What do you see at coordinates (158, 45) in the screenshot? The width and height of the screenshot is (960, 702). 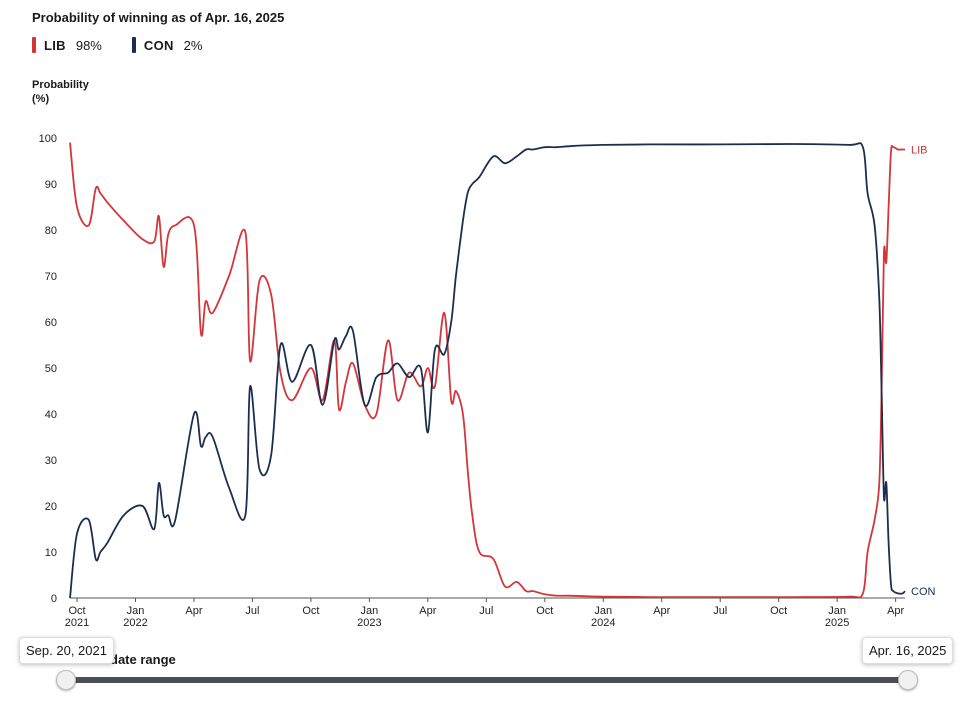 I see `legend-party-con: CON` at bounding box center [158, 45].